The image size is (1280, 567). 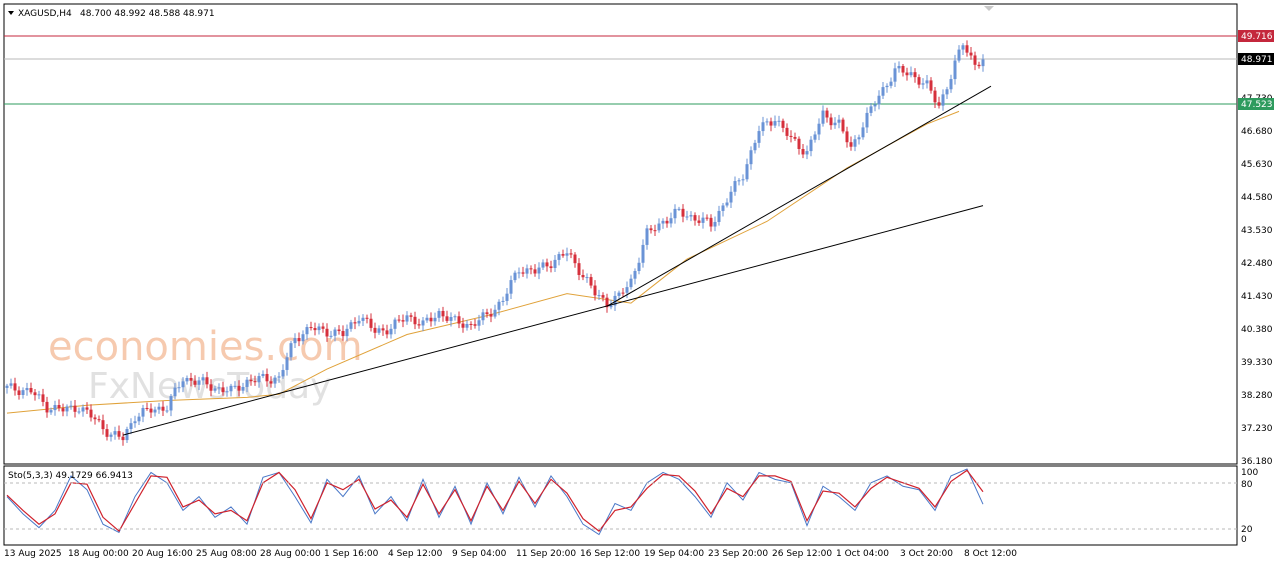 I want to click on scroll-marker-icon, so click(x=989, y=8).